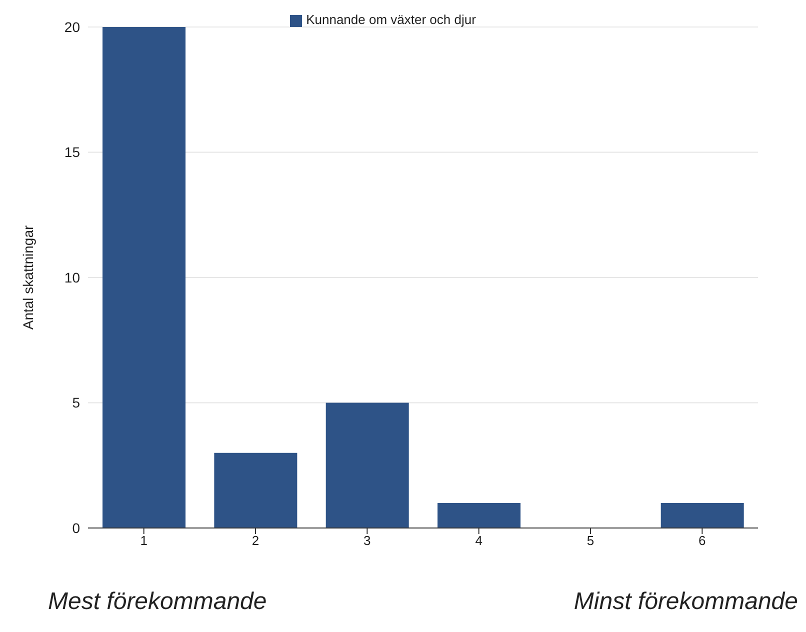  I want to click on x-tick-label: 6, so click(702, 540).